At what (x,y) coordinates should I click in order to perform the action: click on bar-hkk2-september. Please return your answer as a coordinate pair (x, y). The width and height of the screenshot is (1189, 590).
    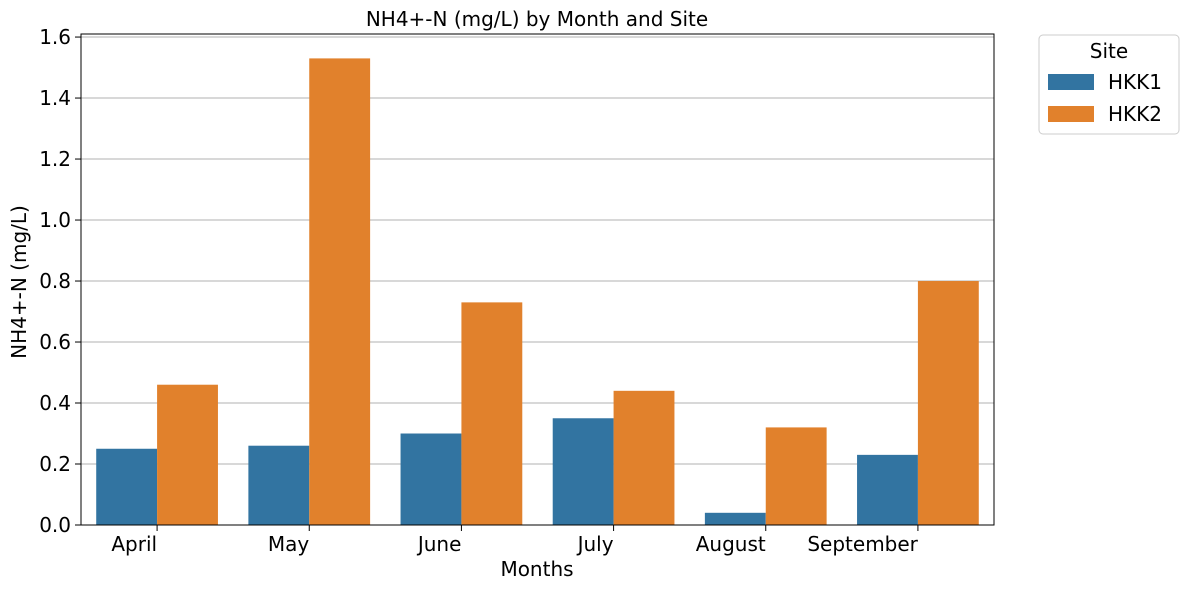
    Looking at the image, I should click on (948, 403).